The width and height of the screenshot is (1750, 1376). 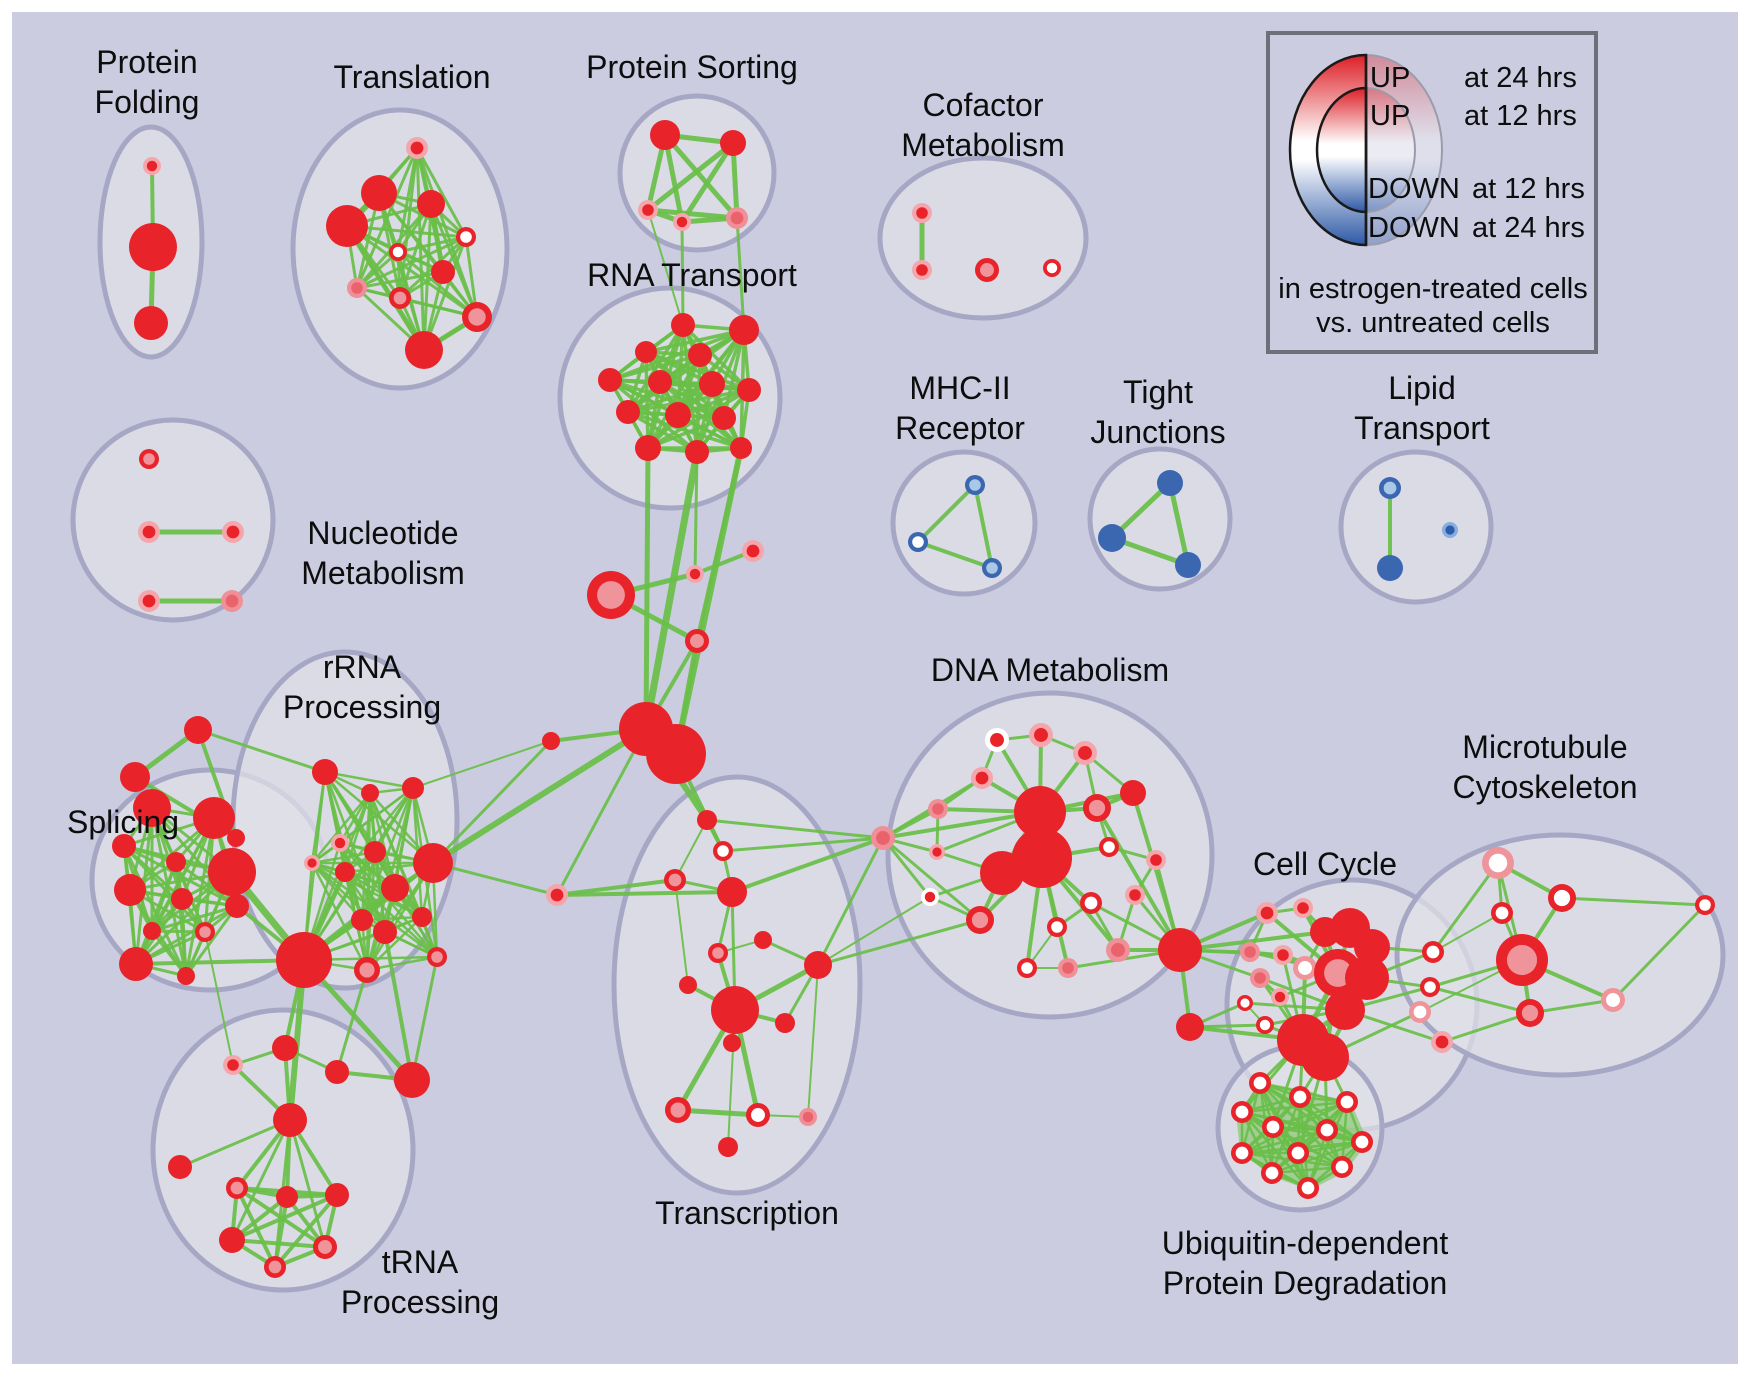 I want to click on network-node-cc12, so click(x=1245, y=1003).